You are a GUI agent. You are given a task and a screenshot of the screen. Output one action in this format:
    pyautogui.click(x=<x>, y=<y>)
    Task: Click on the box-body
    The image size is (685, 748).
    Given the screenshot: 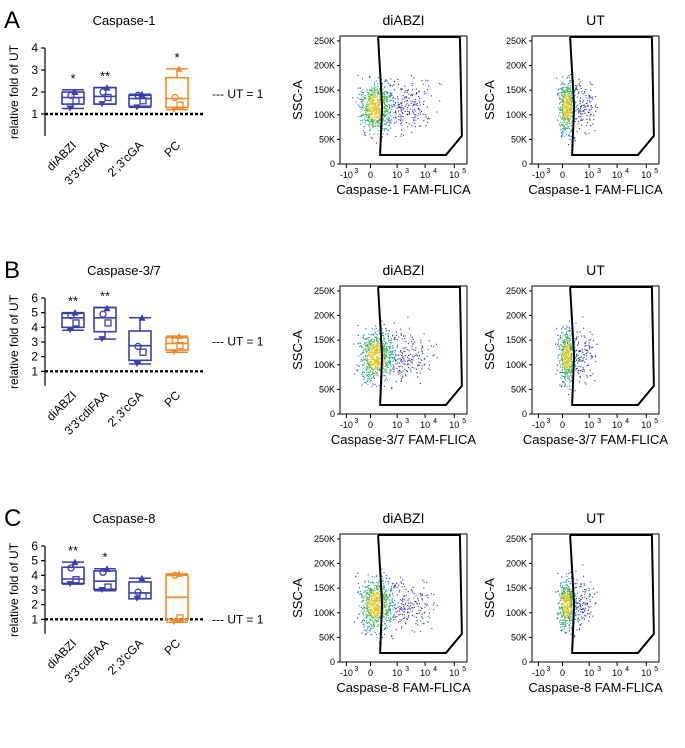 What is the action you would take?
    pyautogui.click(x=73, y=575)
    